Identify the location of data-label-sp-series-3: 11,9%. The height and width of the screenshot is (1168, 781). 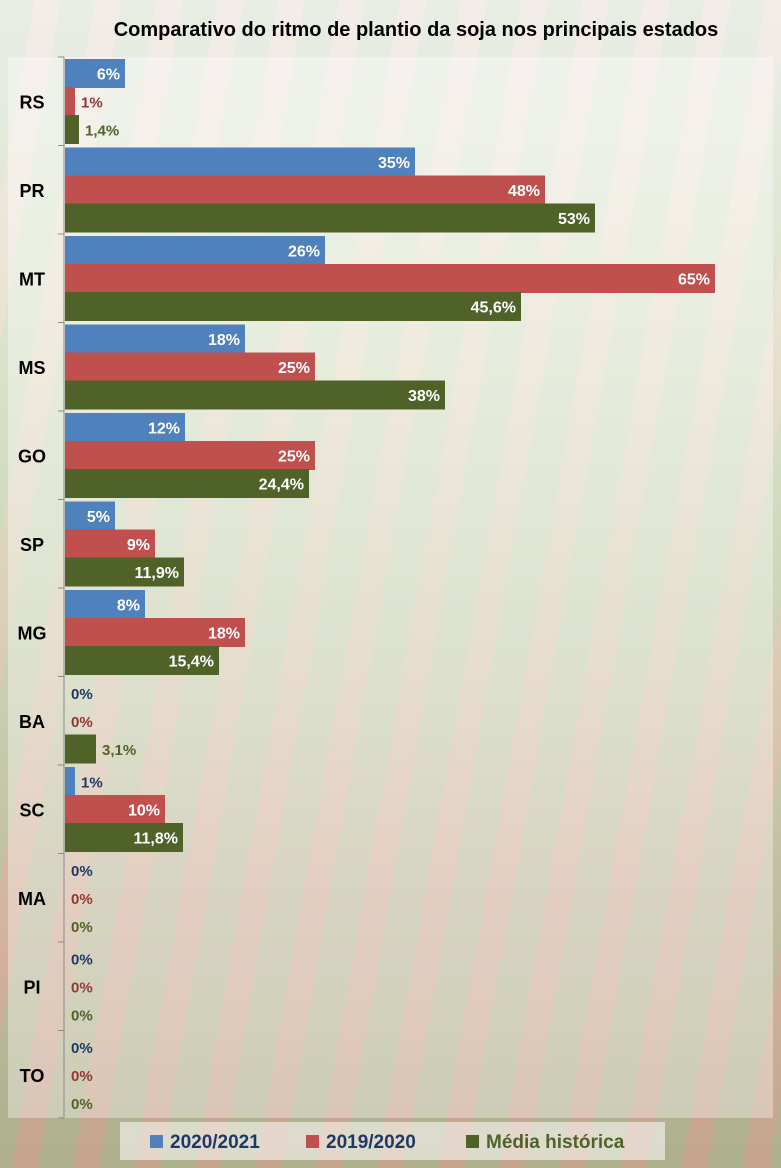
(157, 573).